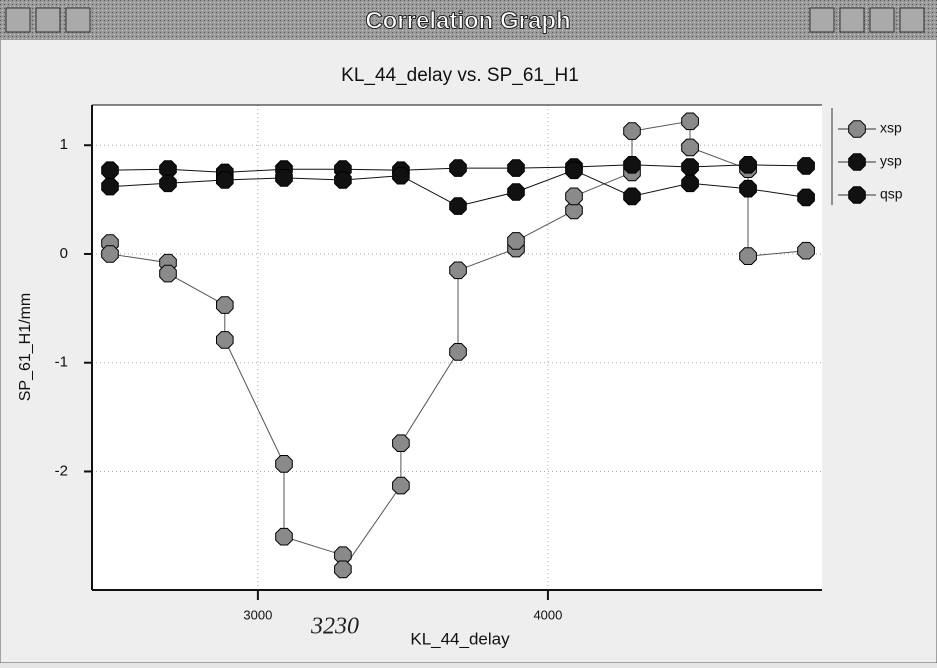  Describe the element at coordinates (891, 161) in the screenshot. I see `legend-label: ysp` at that location.